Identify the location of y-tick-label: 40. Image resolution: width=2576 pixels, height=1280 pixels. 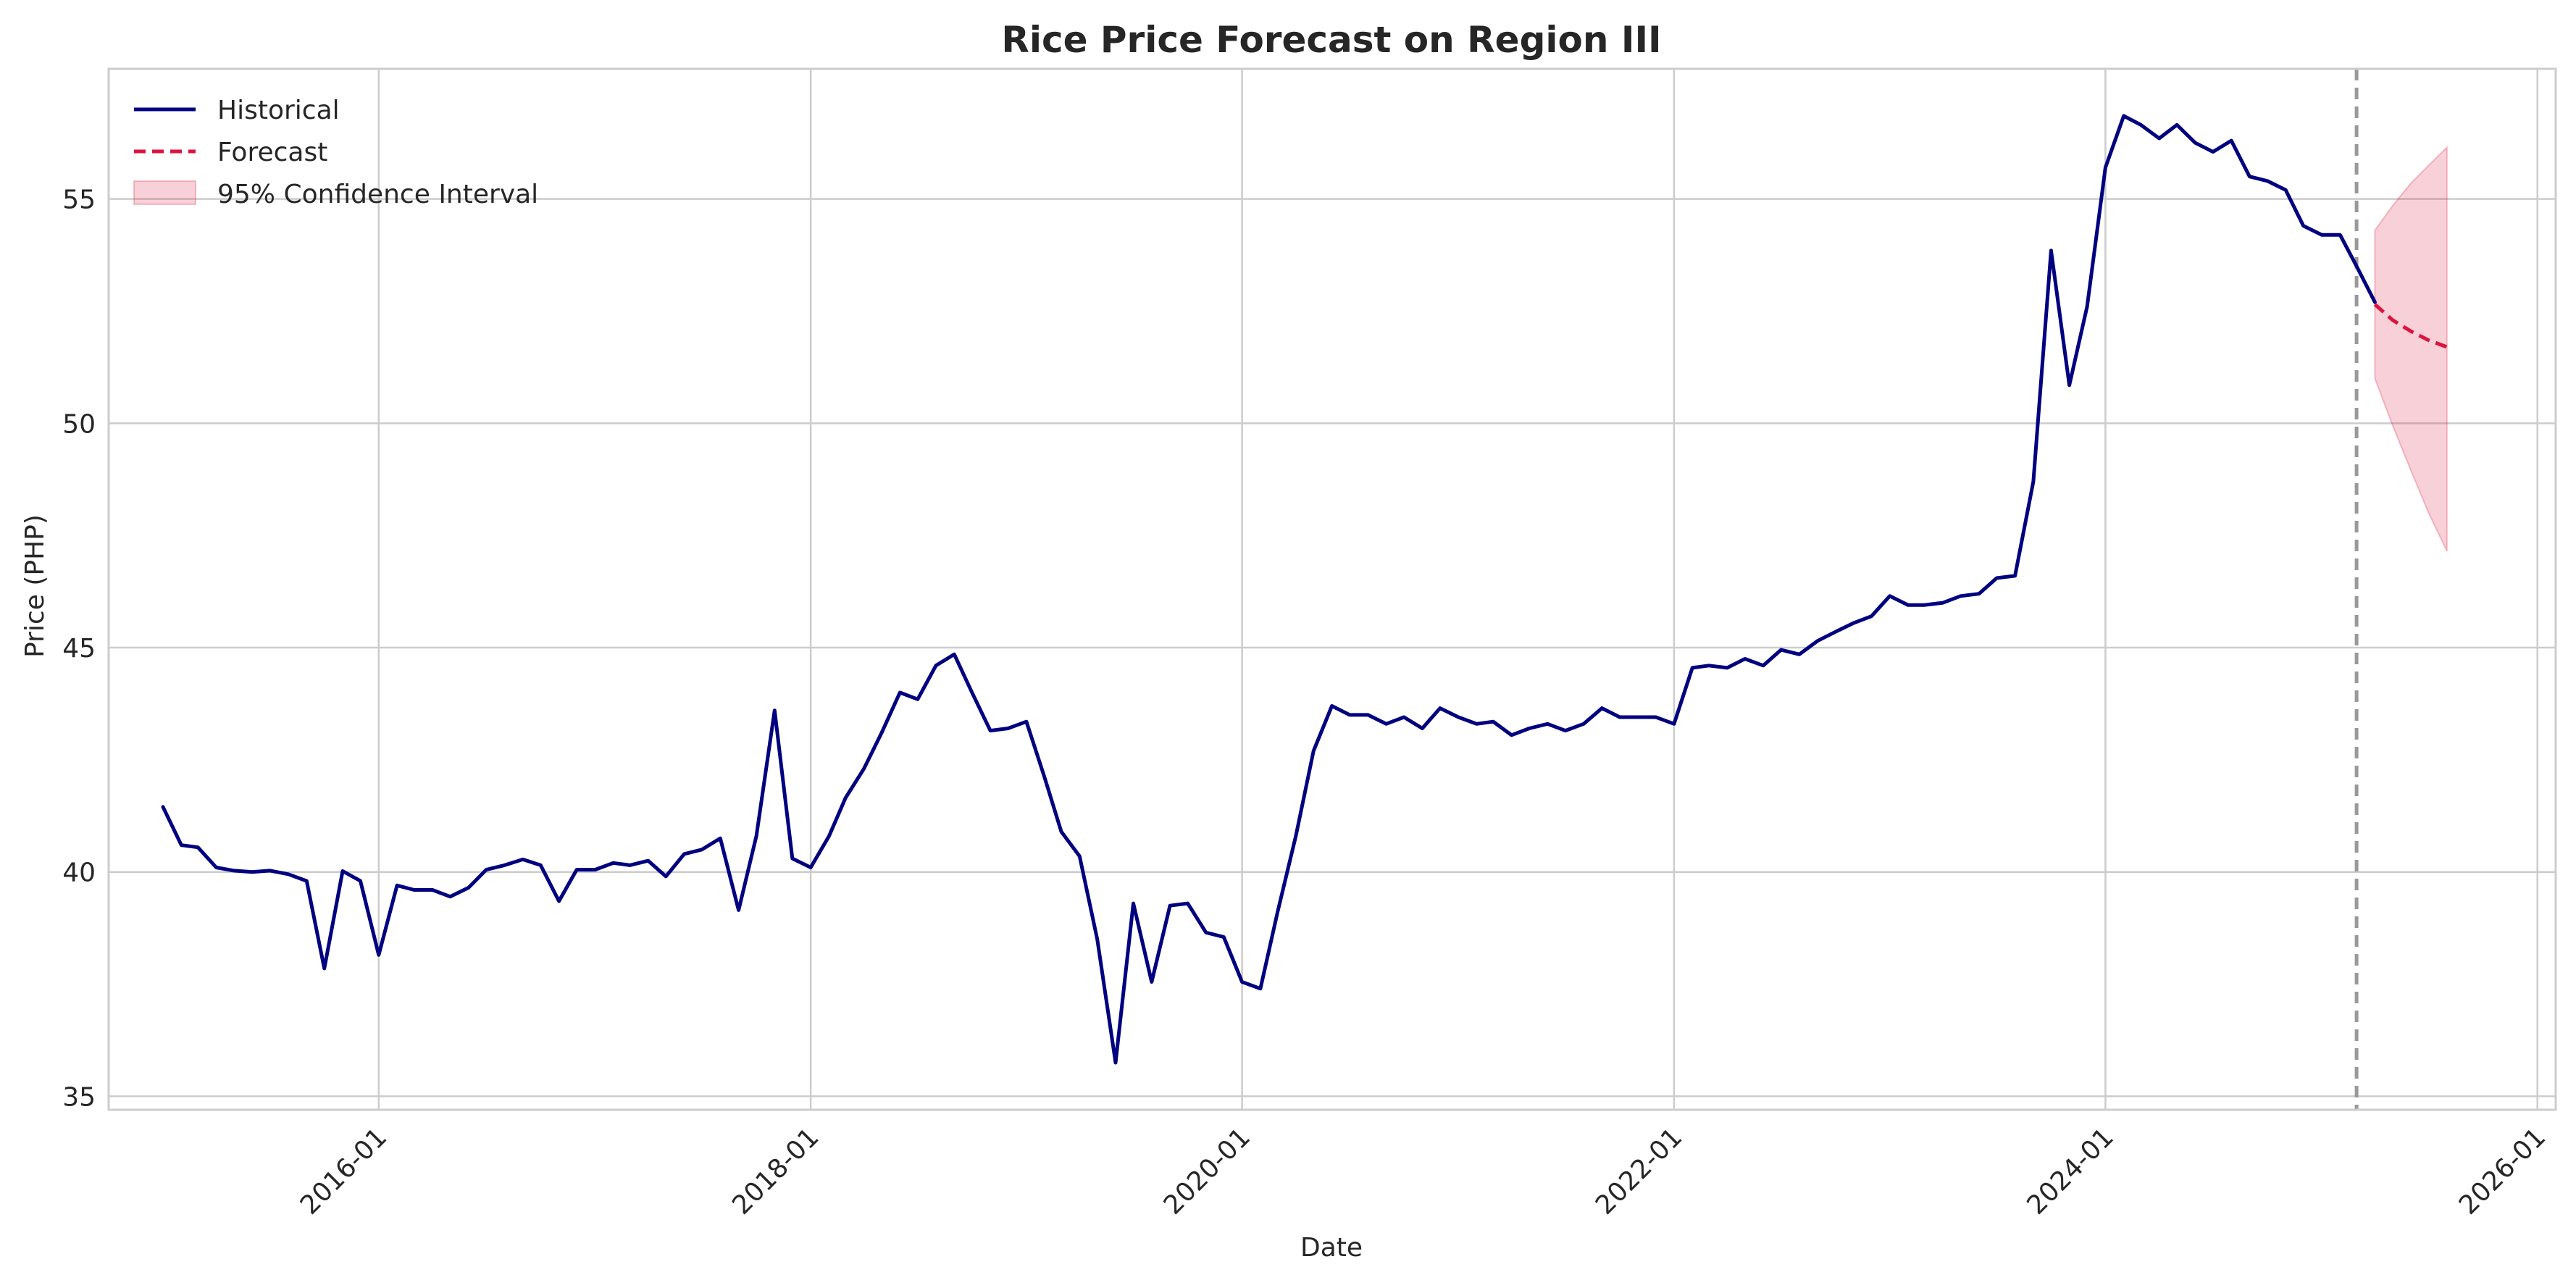
(79, 873).